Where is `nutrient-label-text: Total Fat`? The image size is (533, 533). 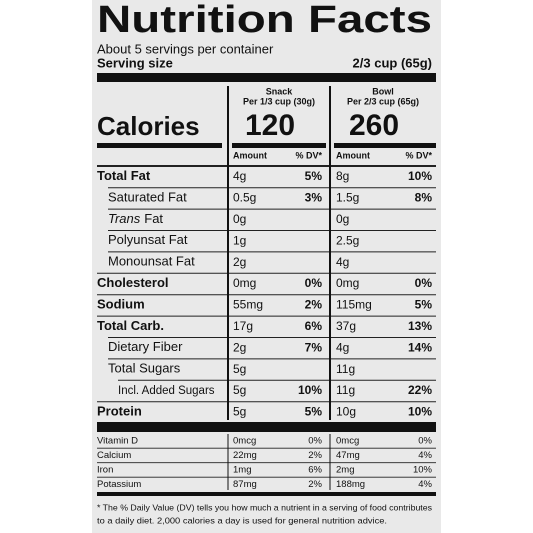
nutrient-label-text: Total Fat is located at coordinates (124, 175).